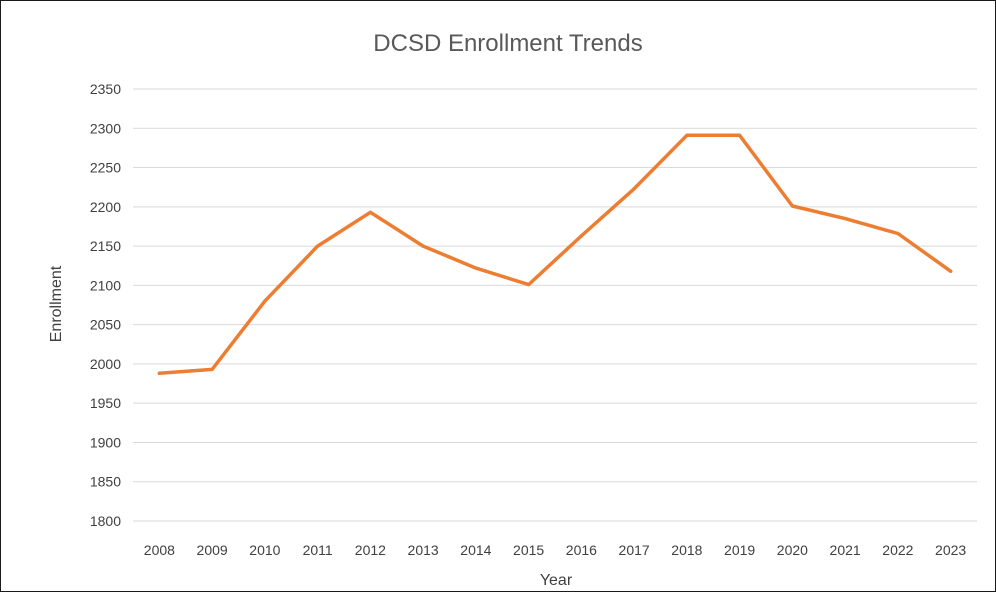 Image resolution: width=996 pixels, height=593 pixels. Describe the element at coordinates (423, 246) in the screenshot. I see `data-point-2013` at that location.